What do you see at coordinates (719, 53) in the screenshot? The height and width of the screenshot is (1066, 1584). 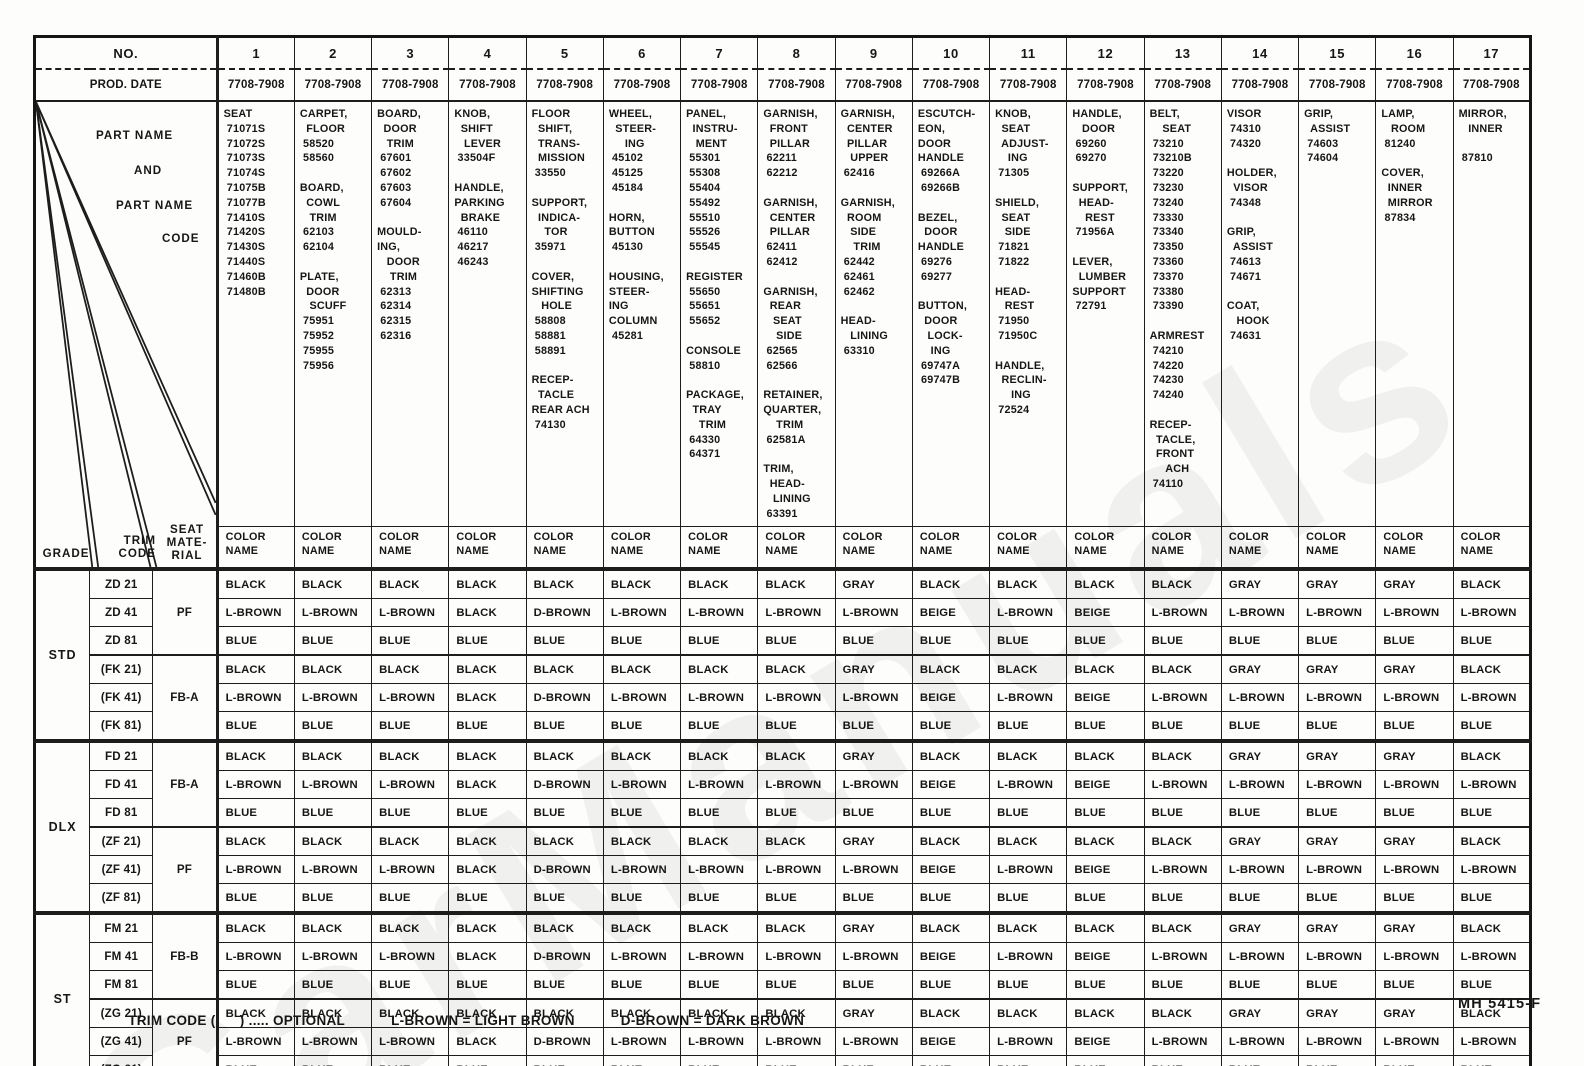 I see `col-number-7: 7` at bounding box center [719, 53].